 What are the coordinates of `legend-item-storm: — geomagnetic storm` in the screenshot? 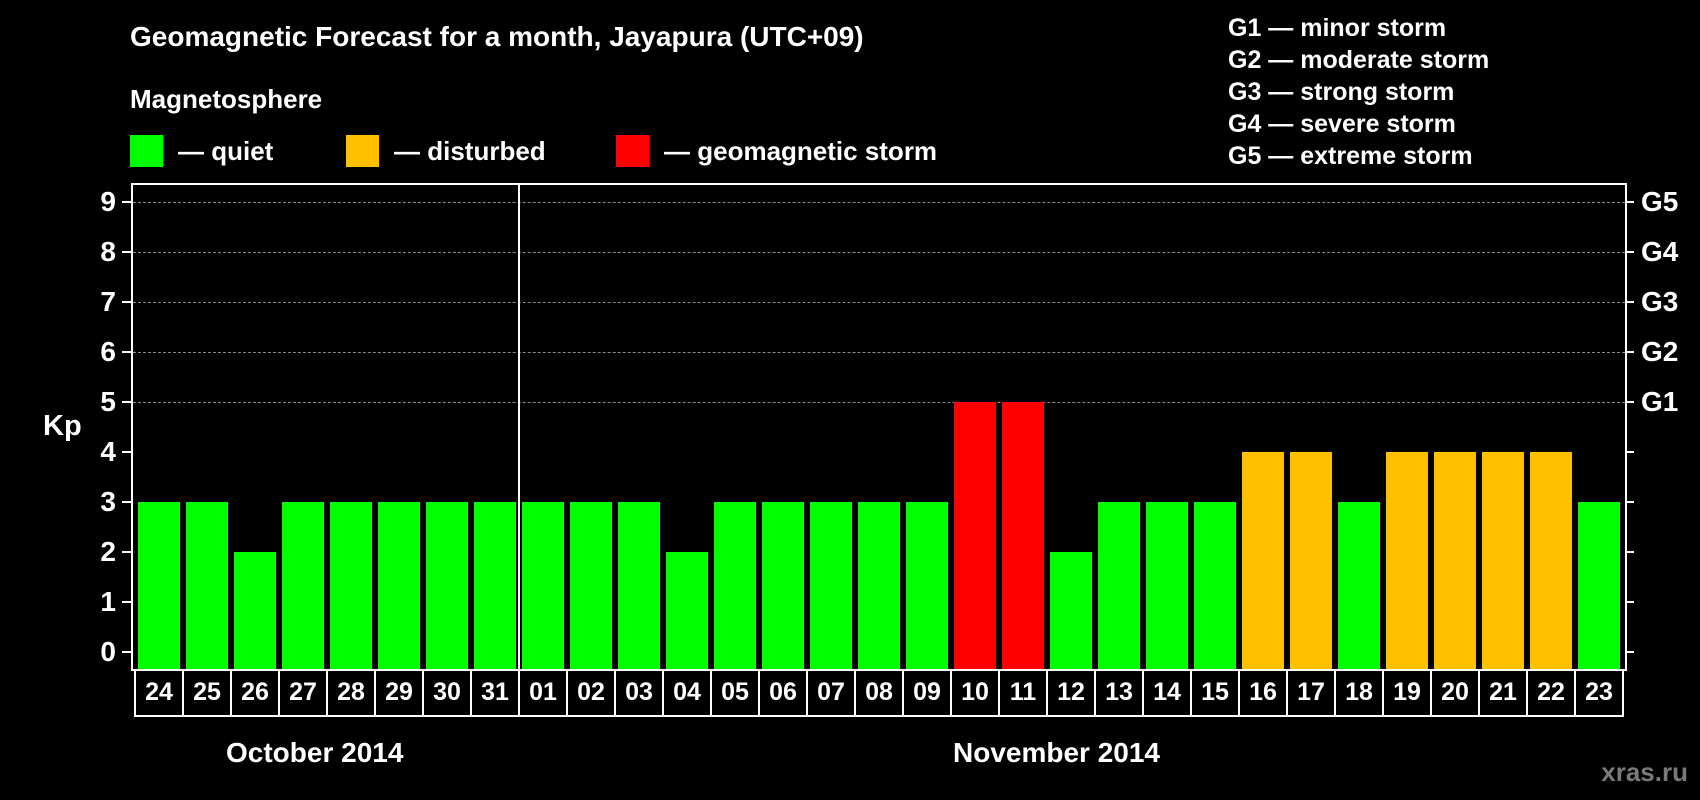 It's located at (776, 151).